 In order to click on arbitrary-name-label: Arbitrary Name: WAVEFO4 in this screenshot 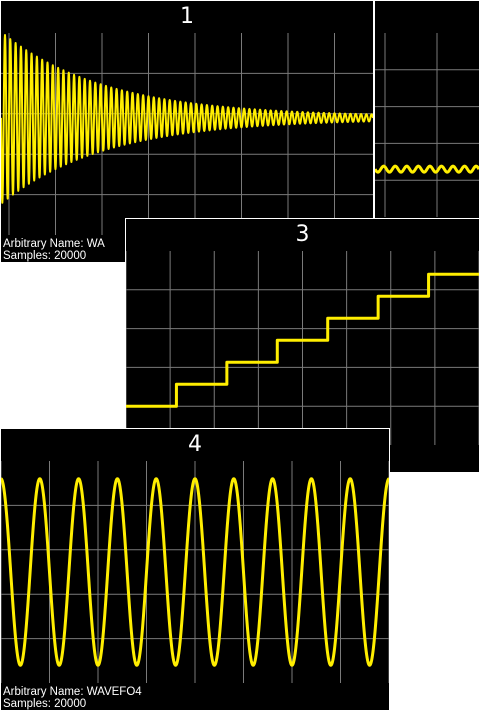, I will do `click(72, 692)`.